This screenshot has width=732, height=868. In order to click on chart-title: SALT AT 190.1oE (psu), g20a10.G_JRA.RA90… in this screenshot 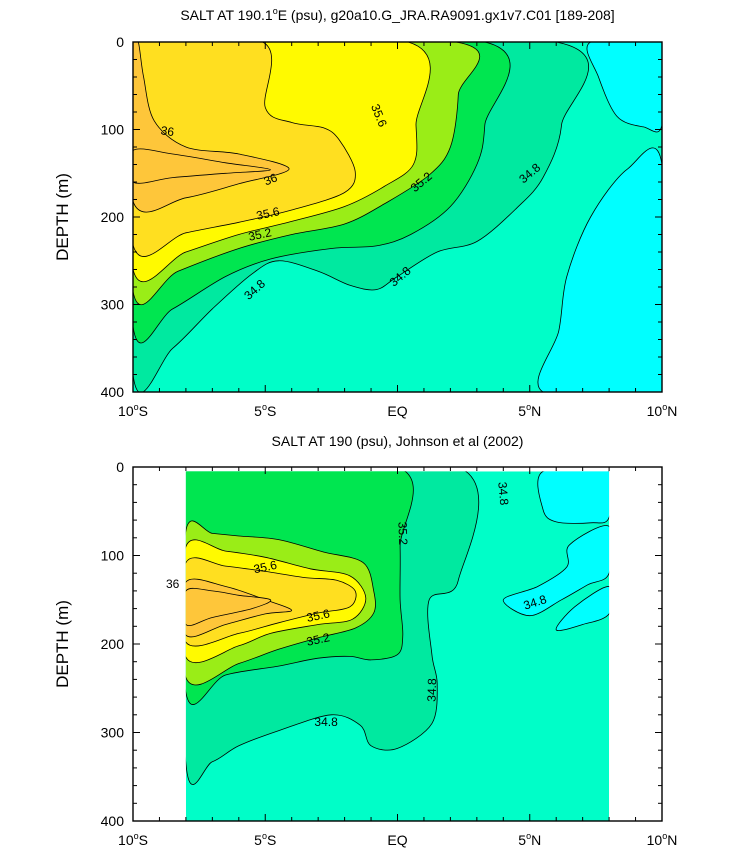, I will do `click(397, 14)`.